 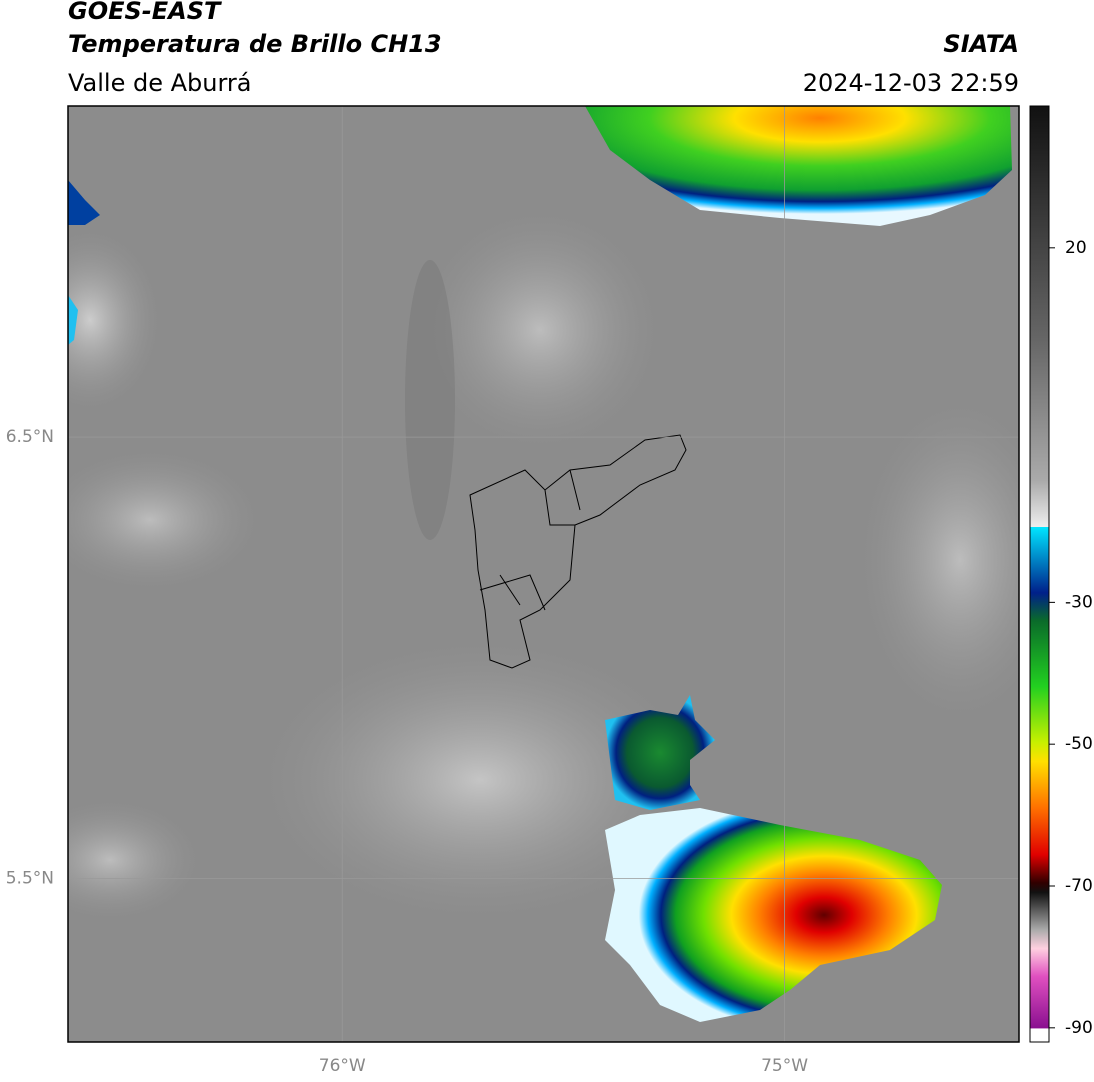 What do you see at coordinates (342, 1066) in the screenshot?
I see `lon-label: 76°W` at bounding box center [342, 1066].